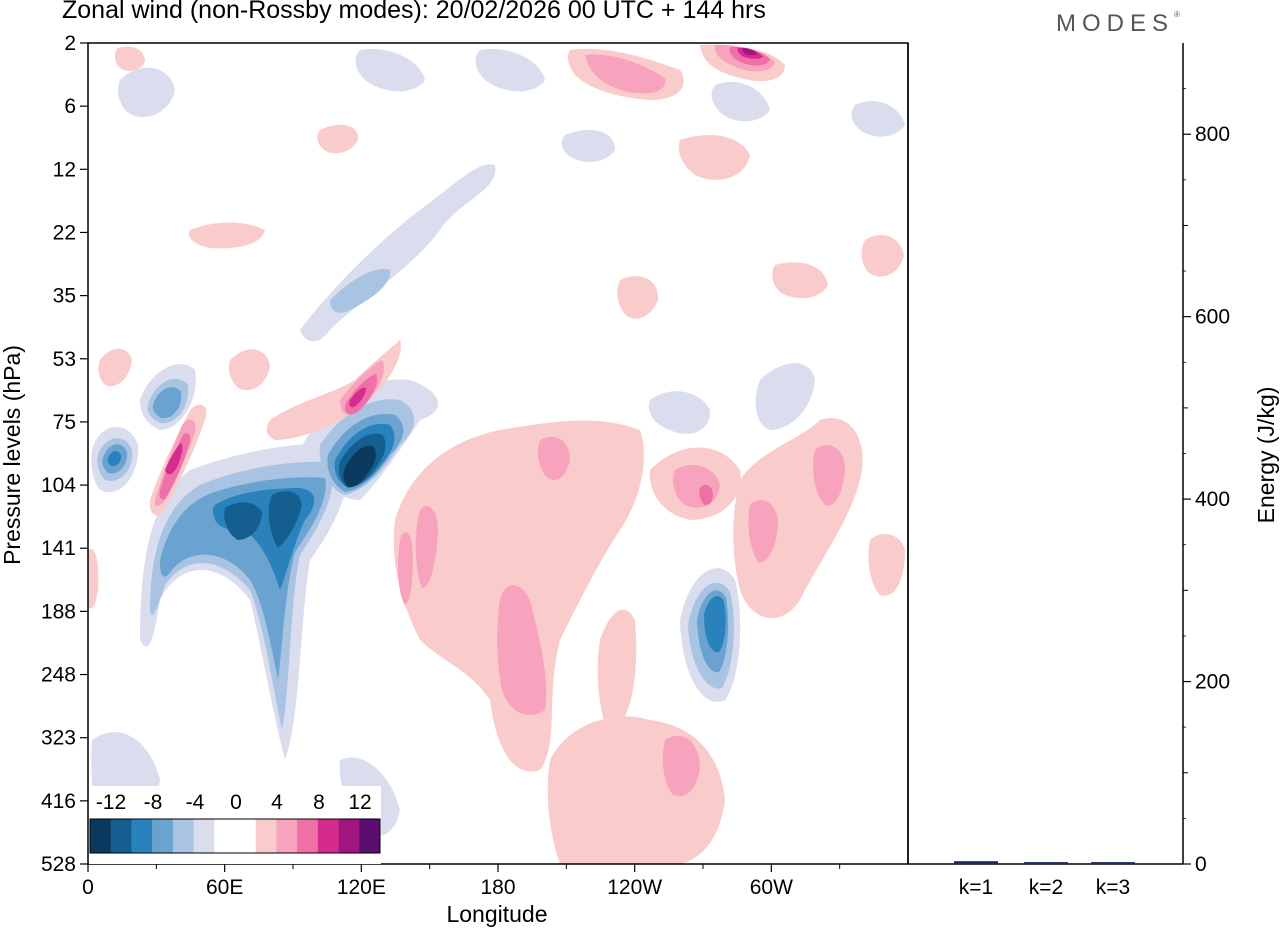 This screenshot has width=1280, height=930. I want to click on colorbar-swatches, so click(235, 836).